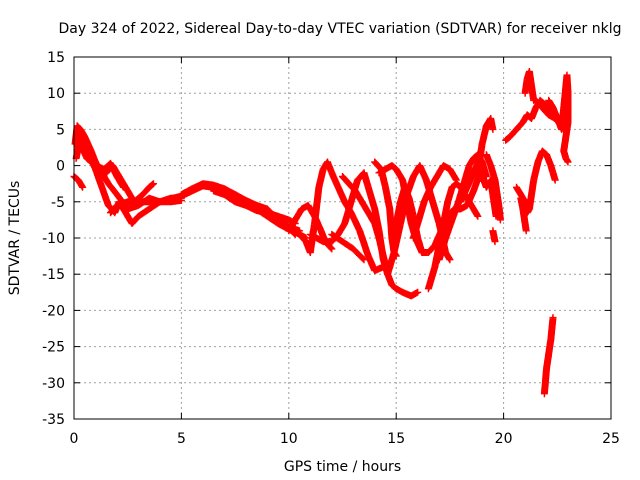  I want to click on y-tick-label: -20, so click(53, 311).